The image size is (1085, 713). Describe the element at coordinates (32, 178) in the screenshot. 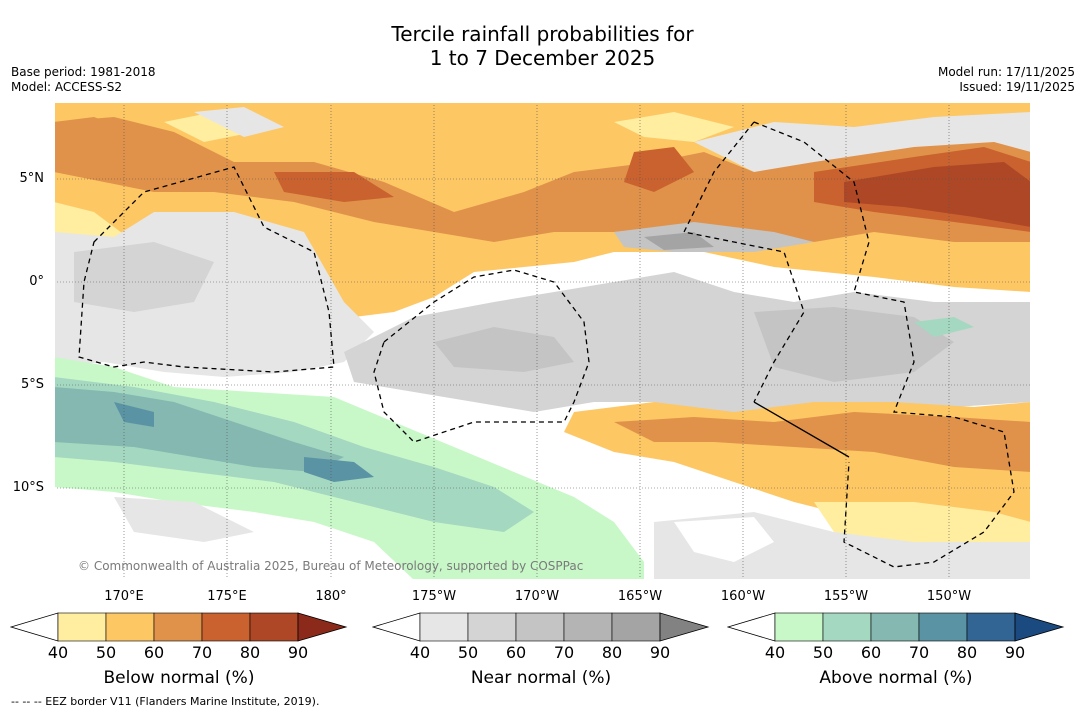

I see `lat-label-5n: 5°N` at that location.